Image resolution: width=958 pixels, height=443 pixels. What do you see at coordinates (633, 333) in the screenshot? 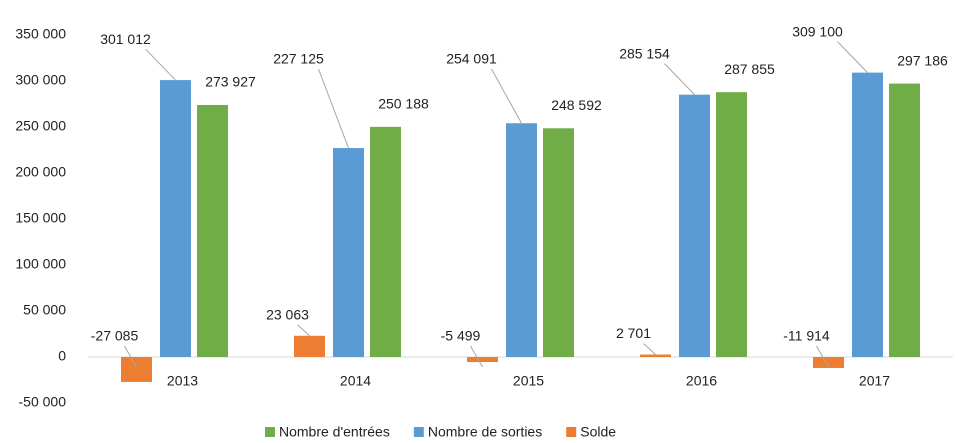
I see `data-label: 2 701` at bounding box center [633, 333].